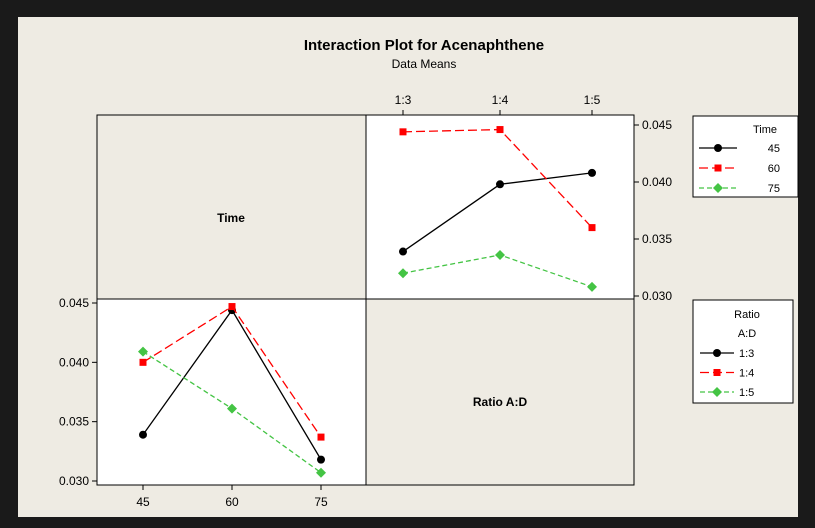 Image resolution: width=815 pixels, height=528 pixels. I want to click on legend-ratio: Ratio A:D 1:3 1:4 1:5, so click(743, 351).